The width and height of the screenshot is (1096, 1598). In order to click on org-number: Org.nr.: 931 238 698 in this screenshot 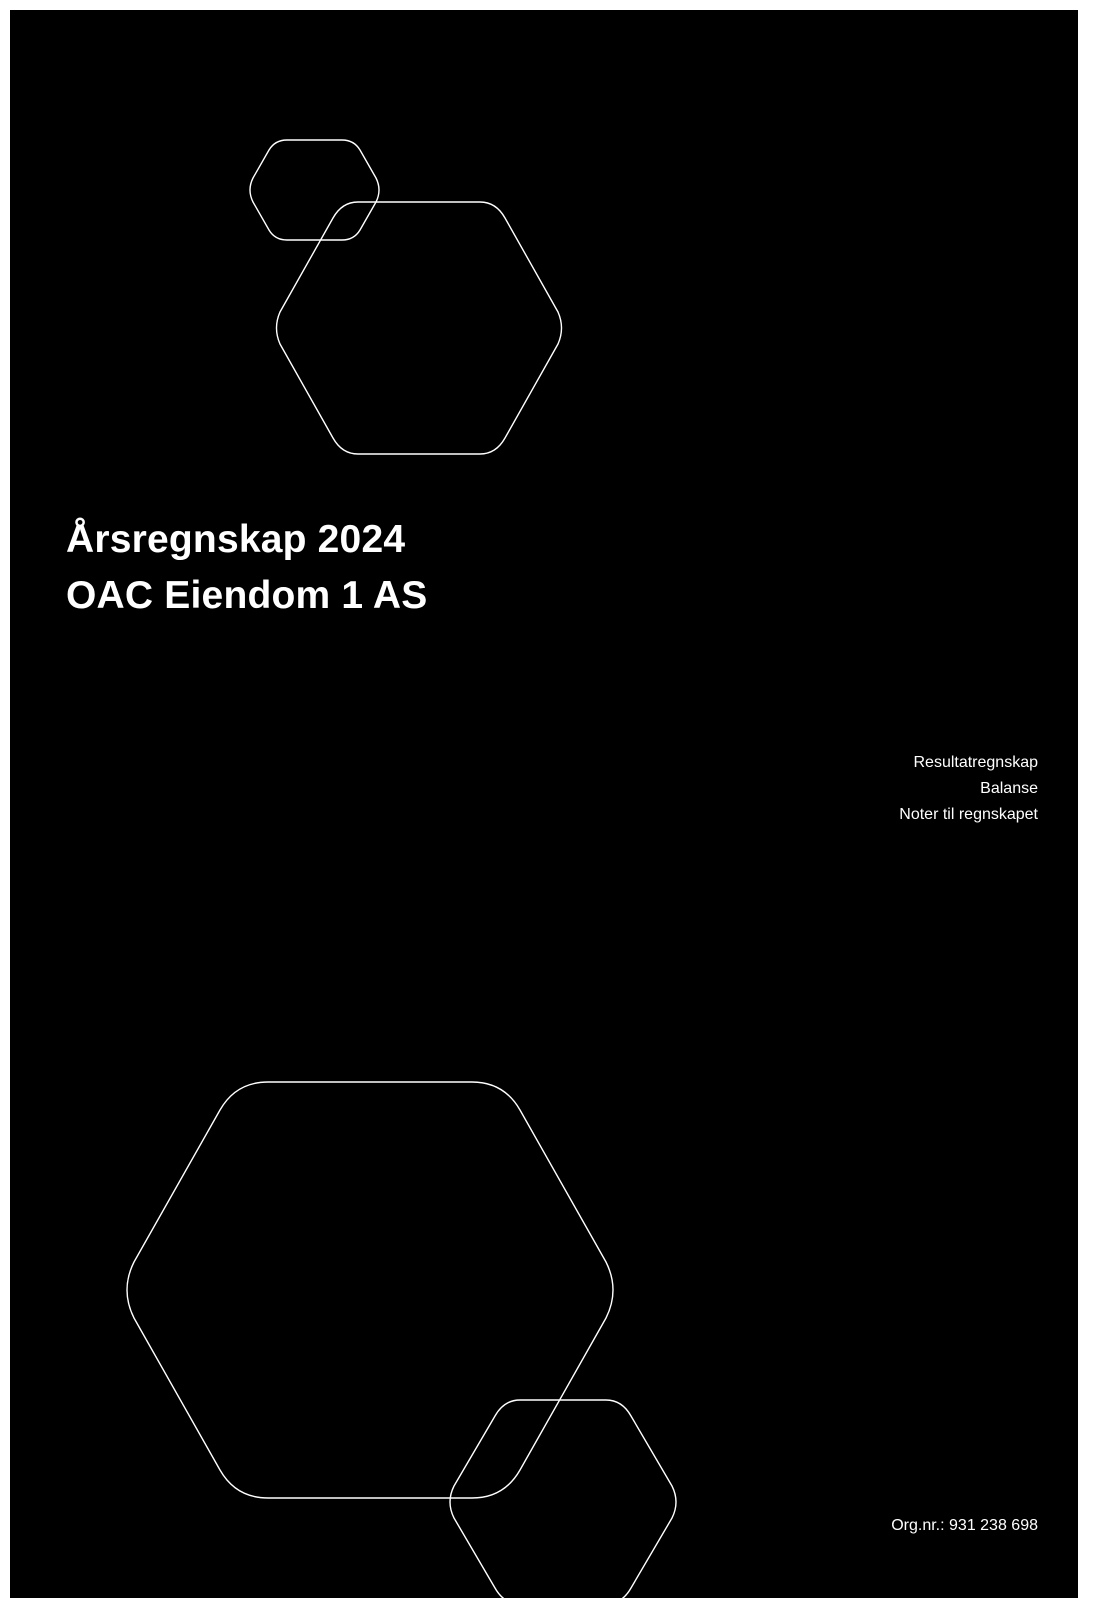, I will do `click(964, 1525)`.